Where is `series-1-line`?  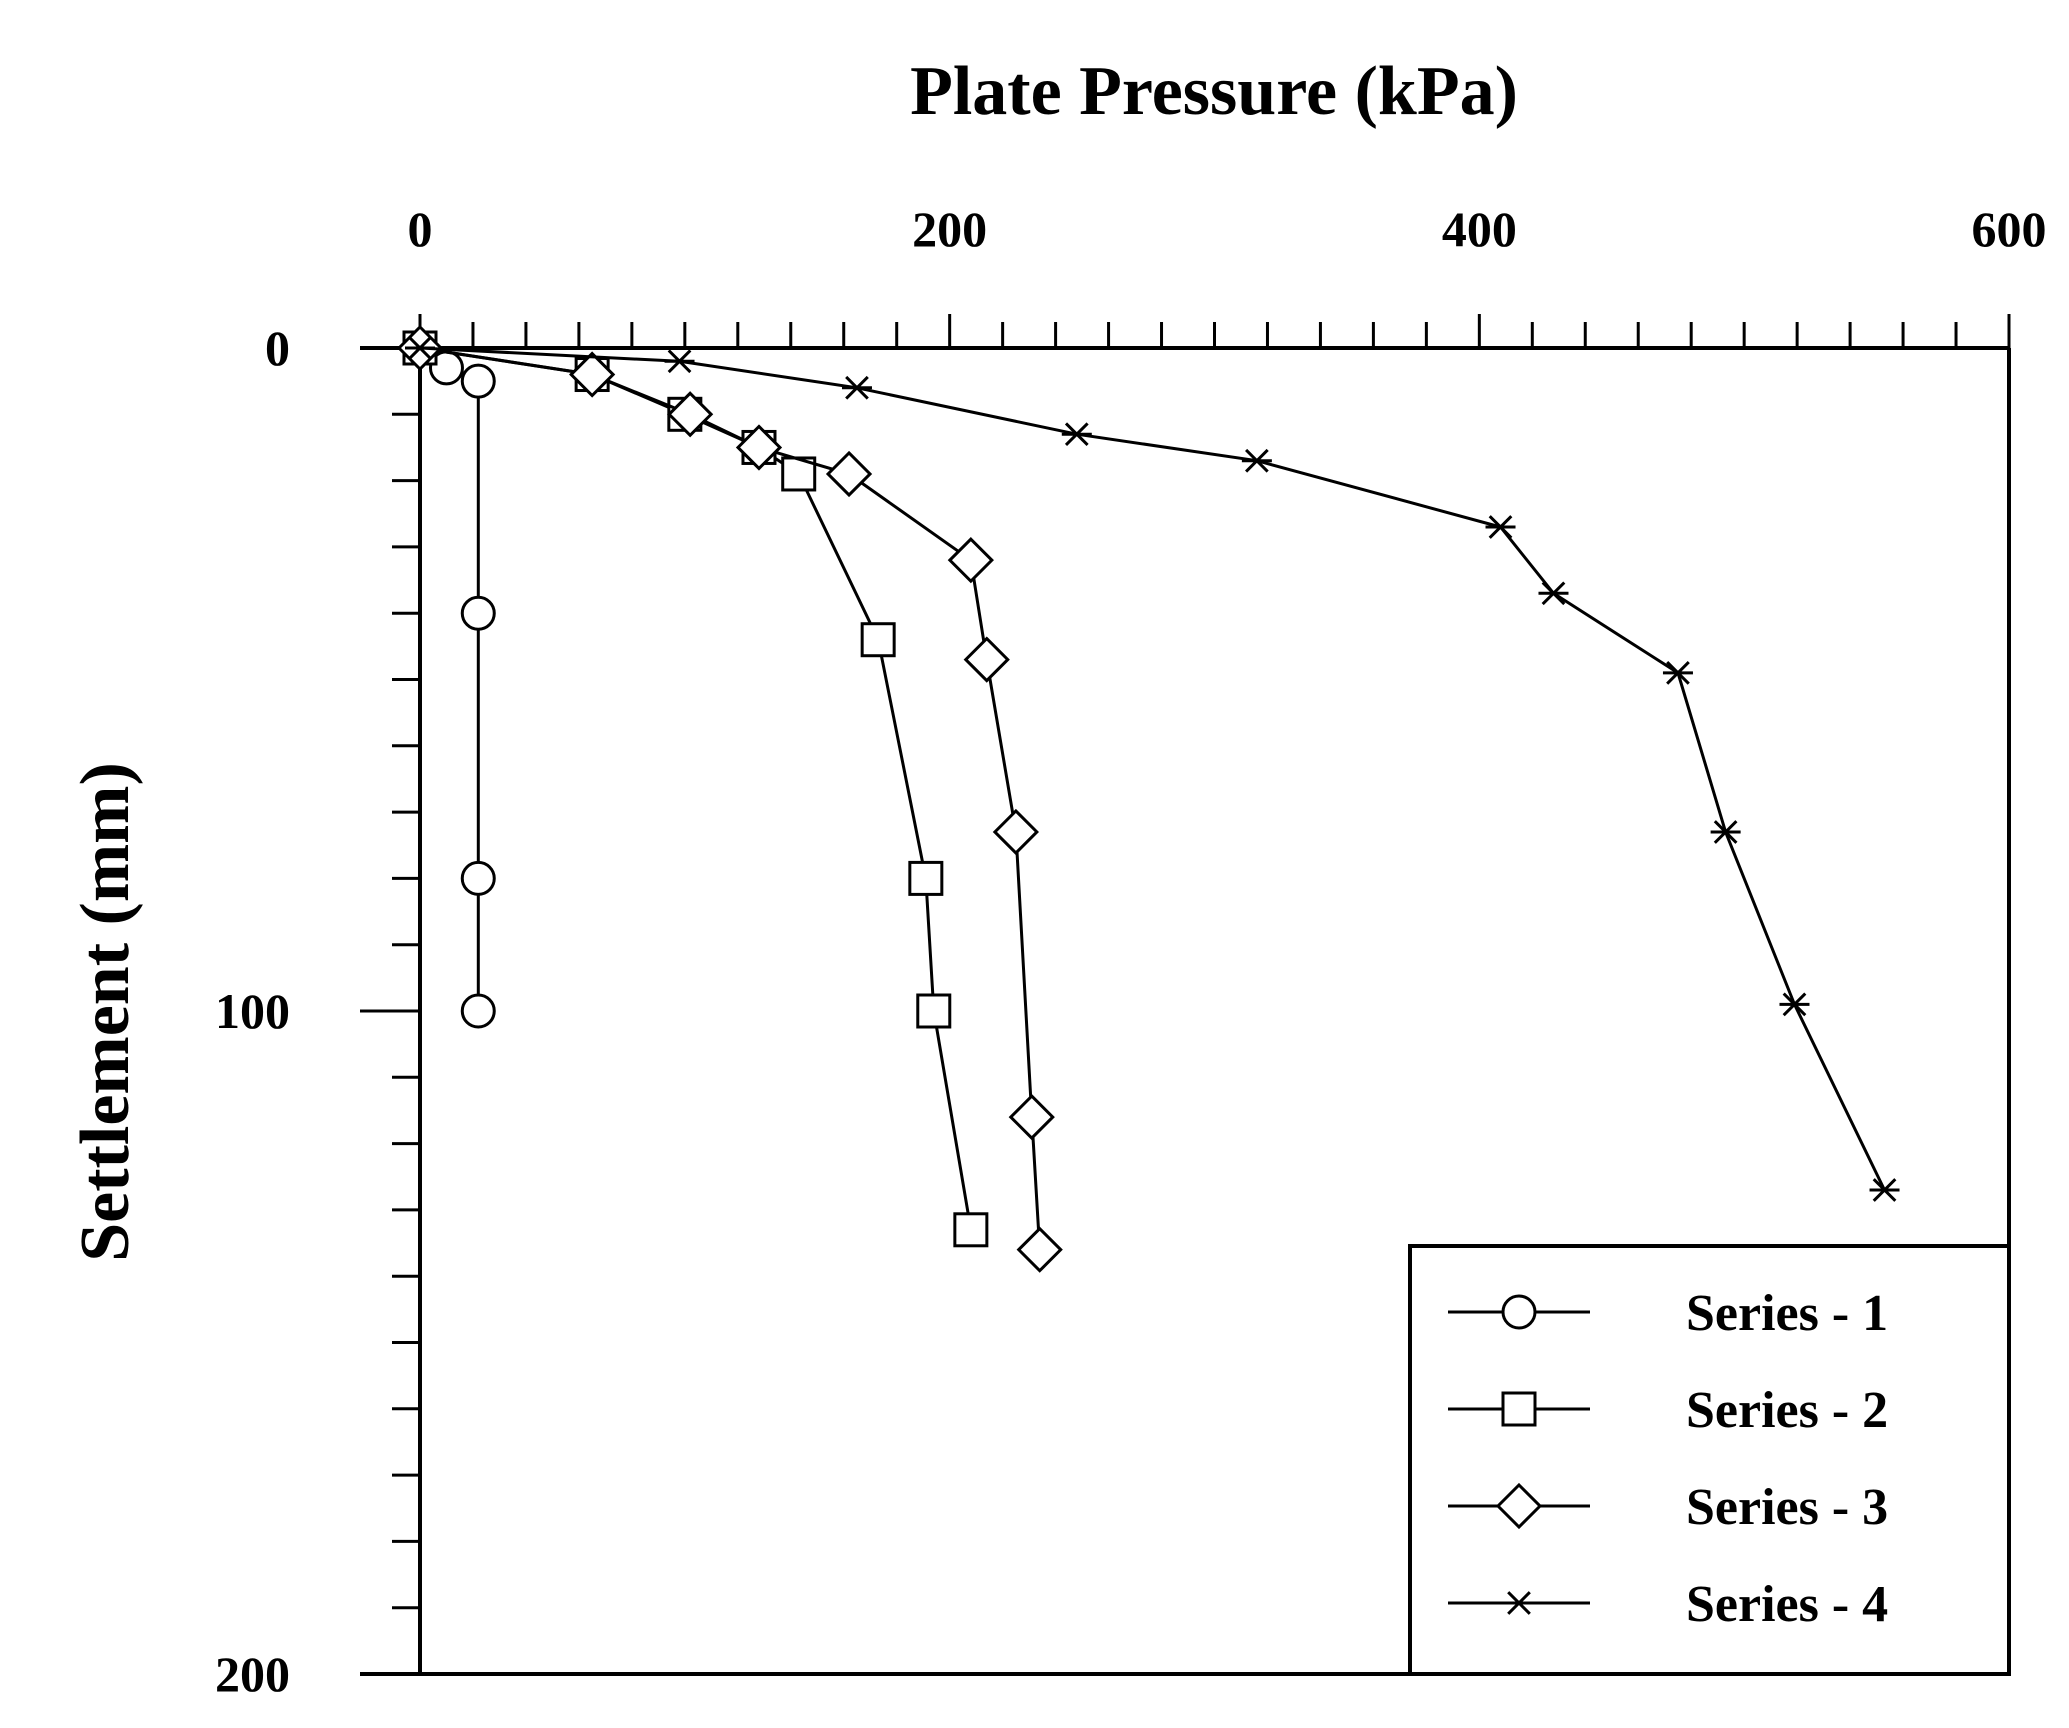
series-1-line is located at coordinates (449, 678).